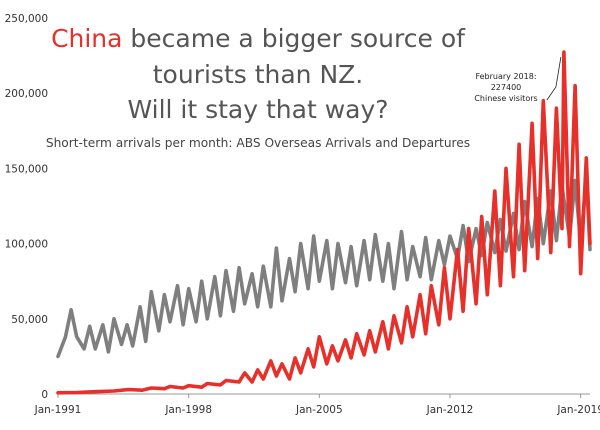  What do you see at coordinates (58, 410) in the screenshot?
I see `x-tick-label: Jan-1991` at bounding box center [58, 410].